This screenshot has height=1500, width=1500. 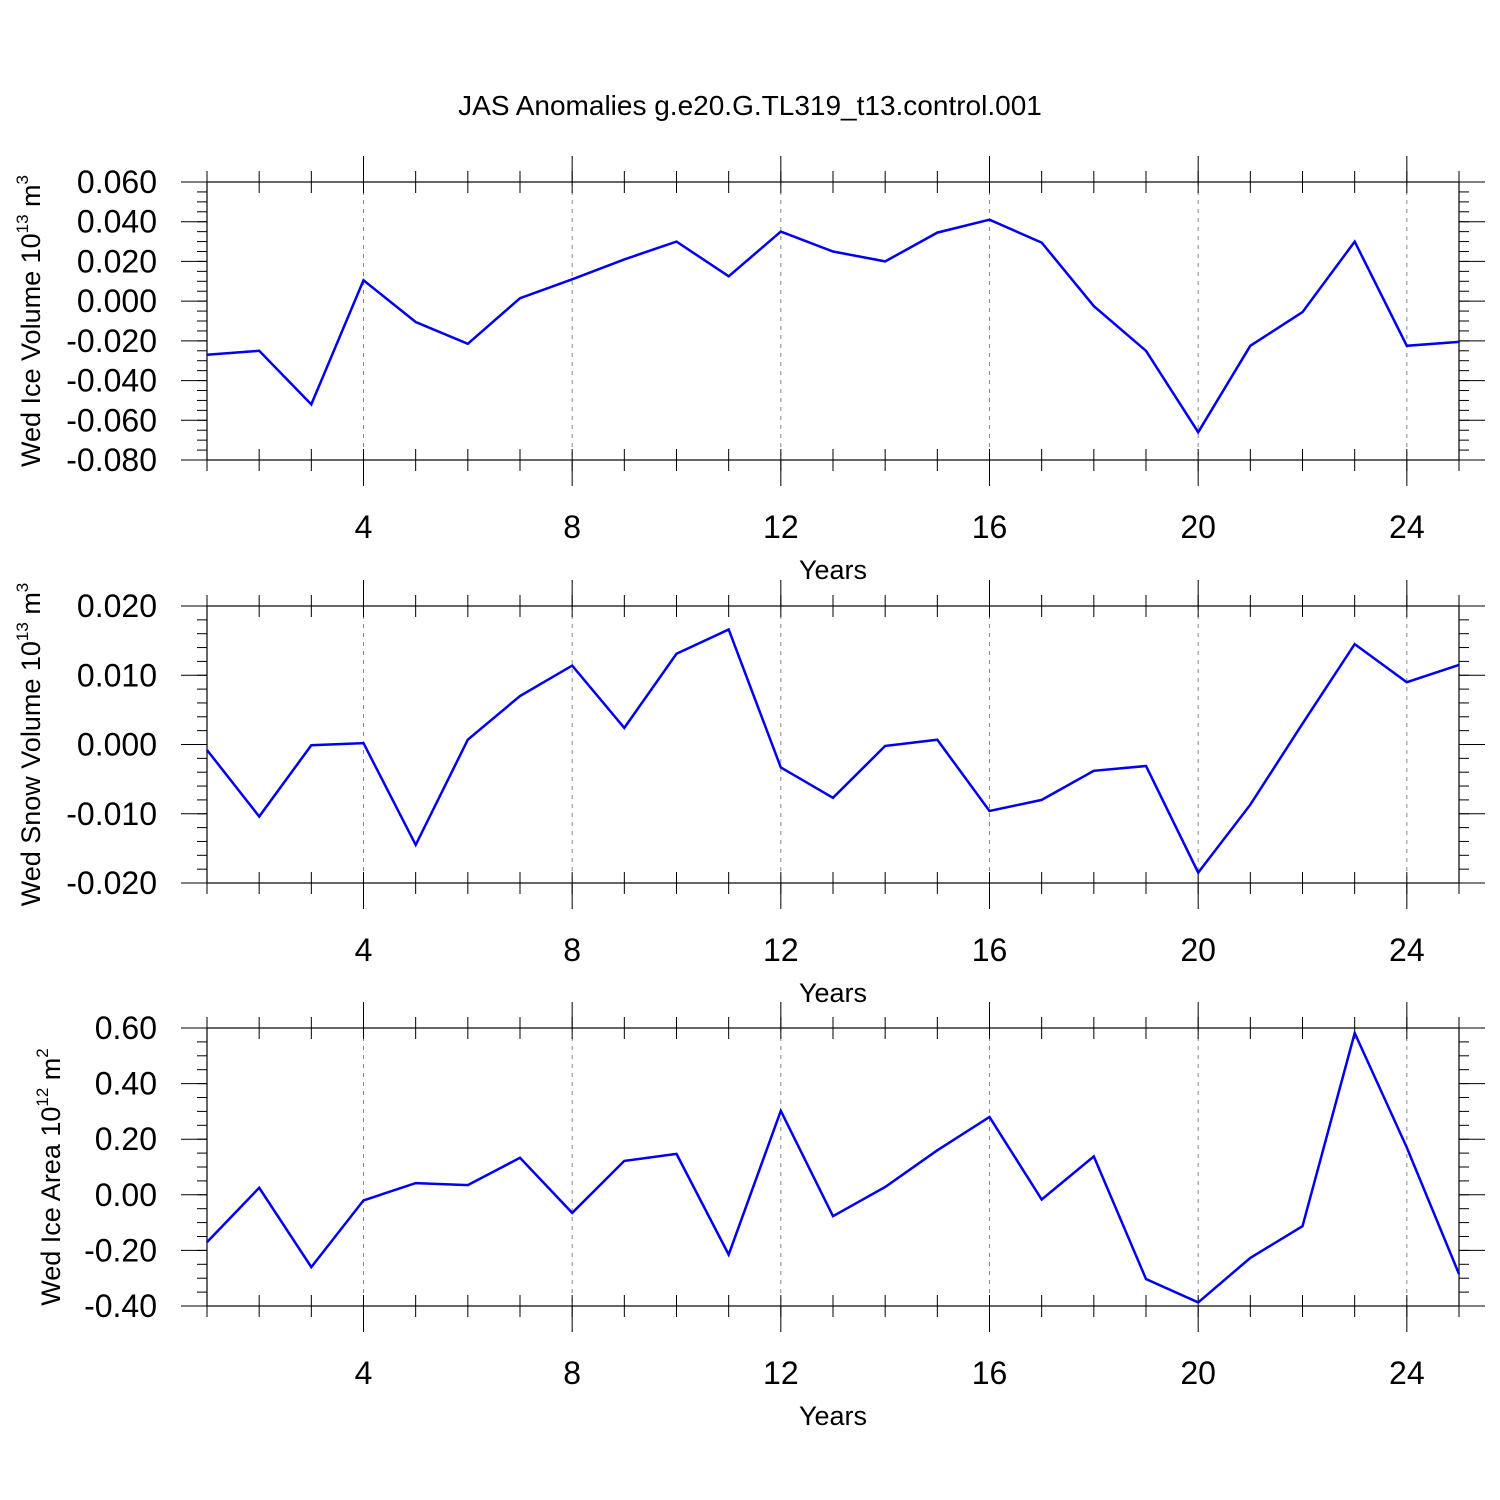 I want to click on x-tick-label: 8, so click(x=572, y=950).